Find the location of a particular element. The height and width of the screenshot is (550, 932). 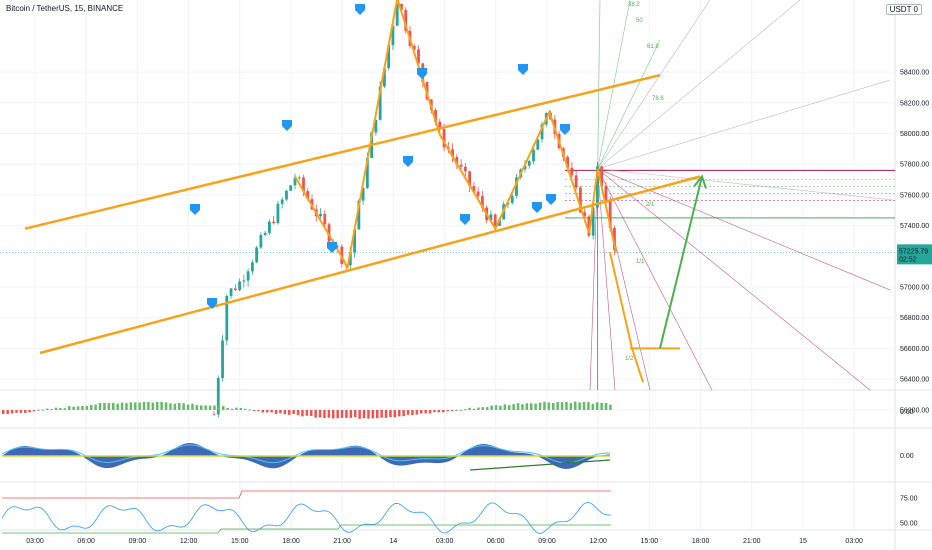

pane1-y-label: 0.00 is located at coordinates (907, 412).